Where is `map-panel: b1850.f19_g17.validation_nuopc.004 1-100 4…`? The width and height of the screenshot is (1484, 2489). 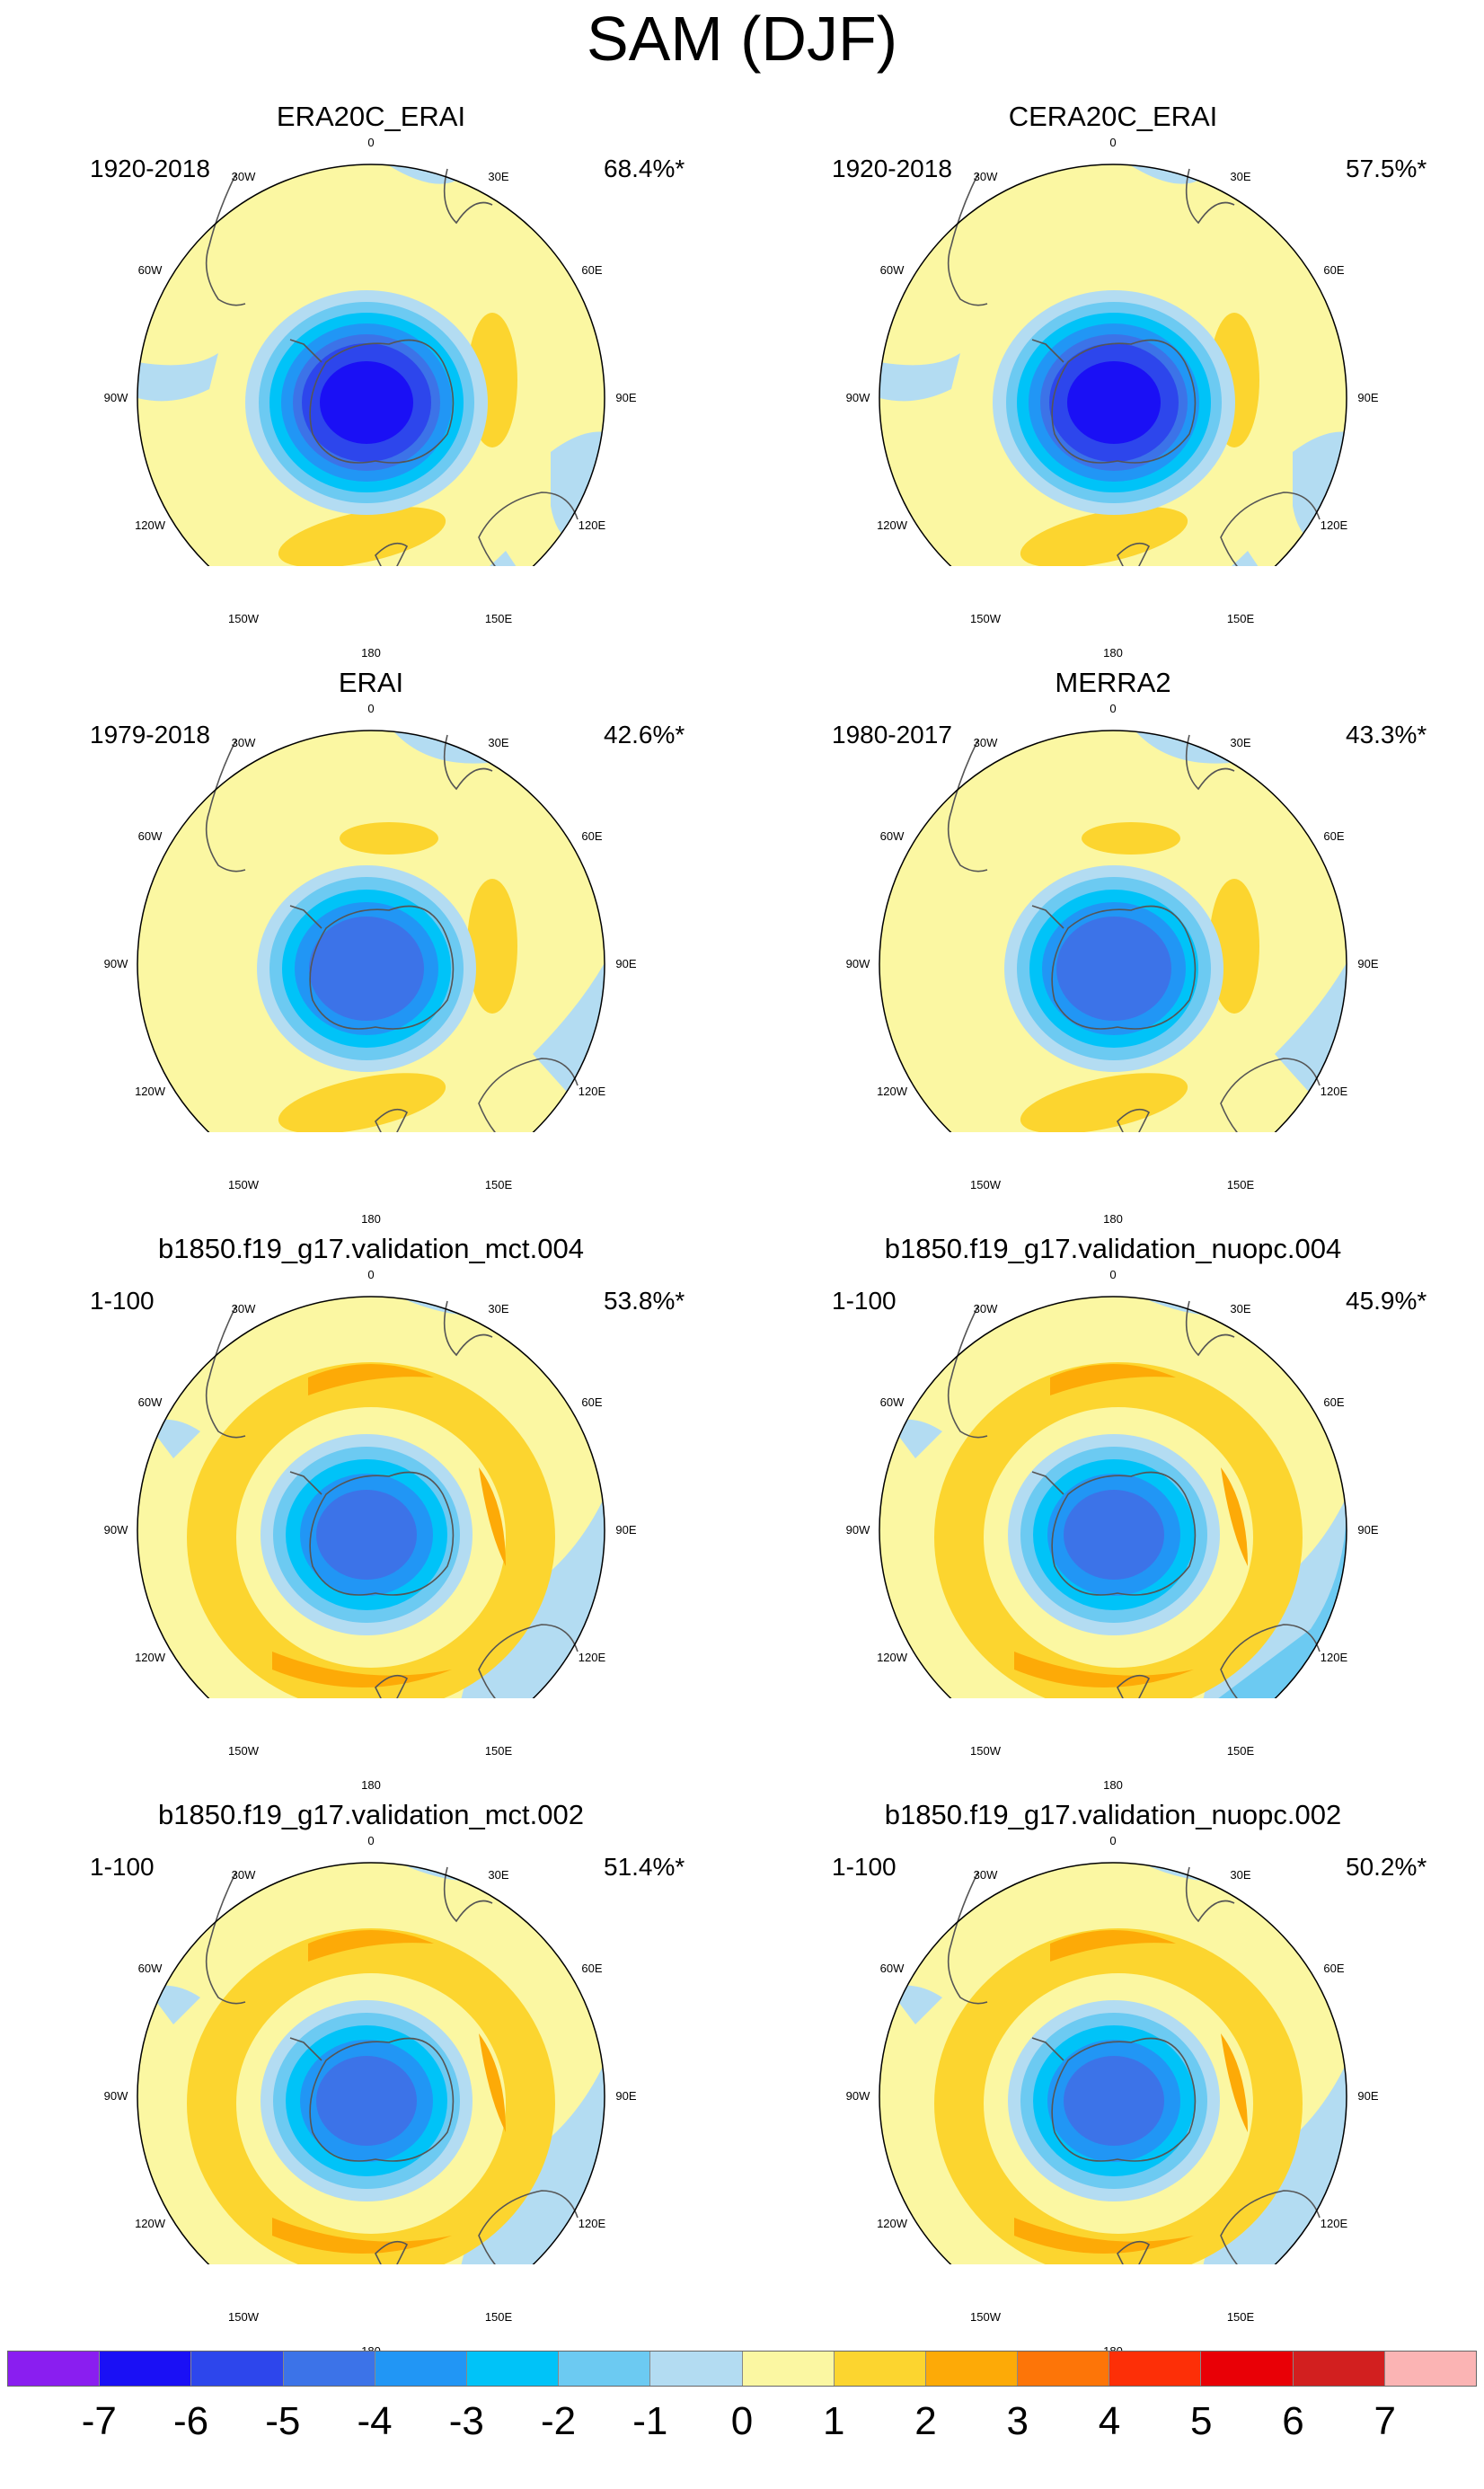 map-panel: b1850.f19_g17.validation_nuopc.004 1-100 4… is located at coordinates (1113, 1462).